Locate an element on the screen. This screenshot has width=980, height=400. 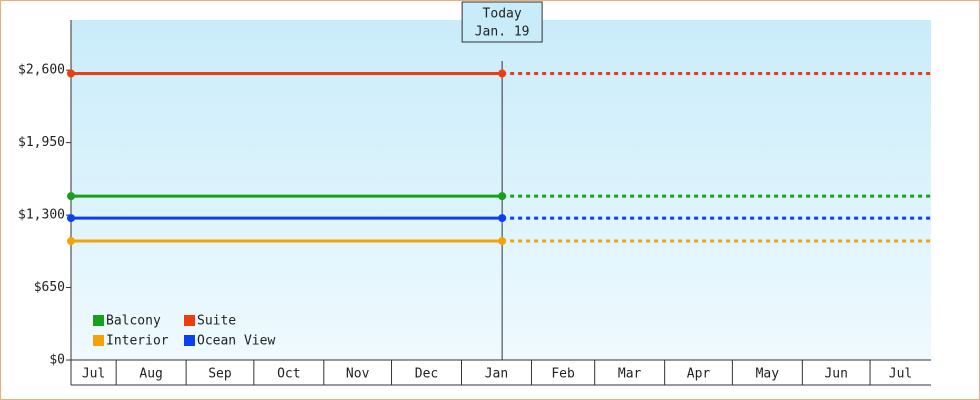
x-tick-label: Aug is located at coordinates (150, 374).